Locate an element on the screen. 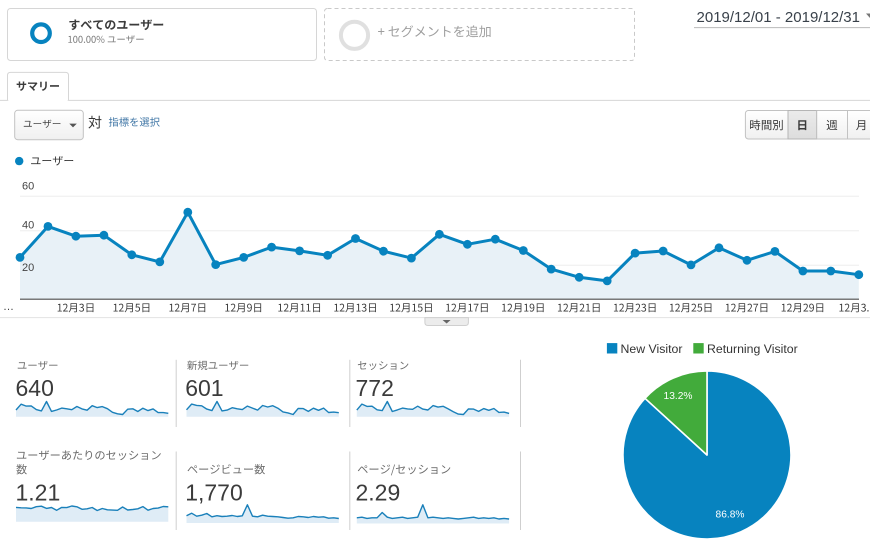 This screenshot has height=541, width=870. svg-text: 640 is located at coordinates (35, 388).